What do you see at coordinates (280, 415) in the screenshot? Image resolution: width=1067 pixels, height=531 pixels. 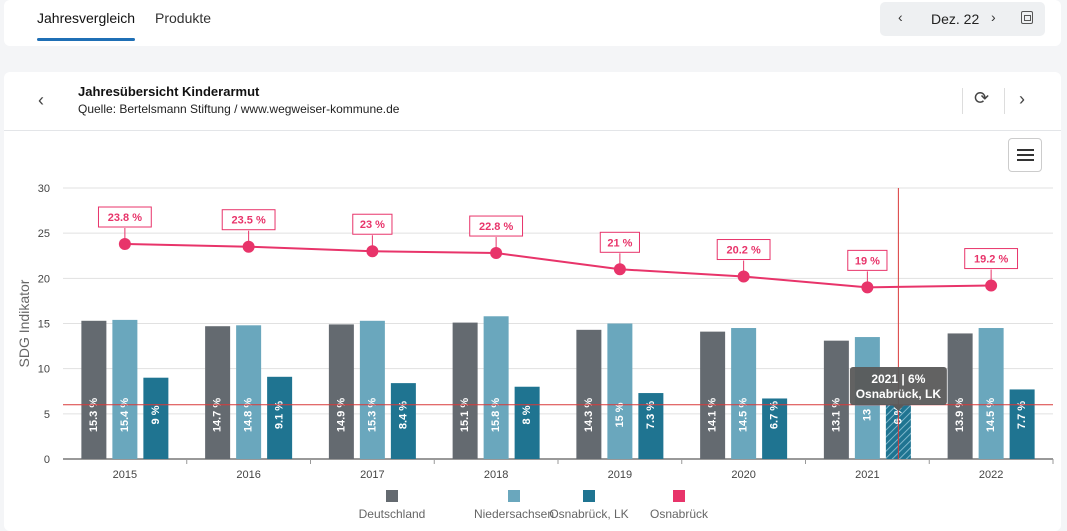 I see `data-label: 9.1 %` at bounding box center [280, 415].